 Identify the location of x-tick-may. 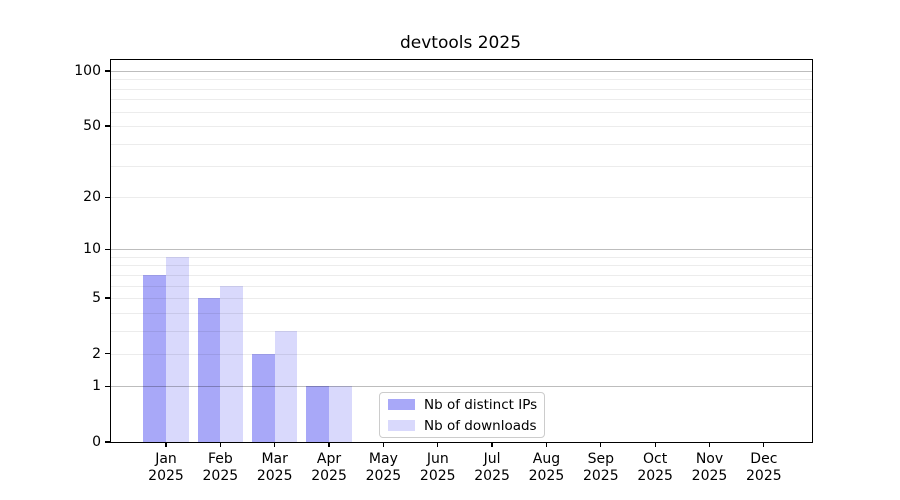
(383, 444).